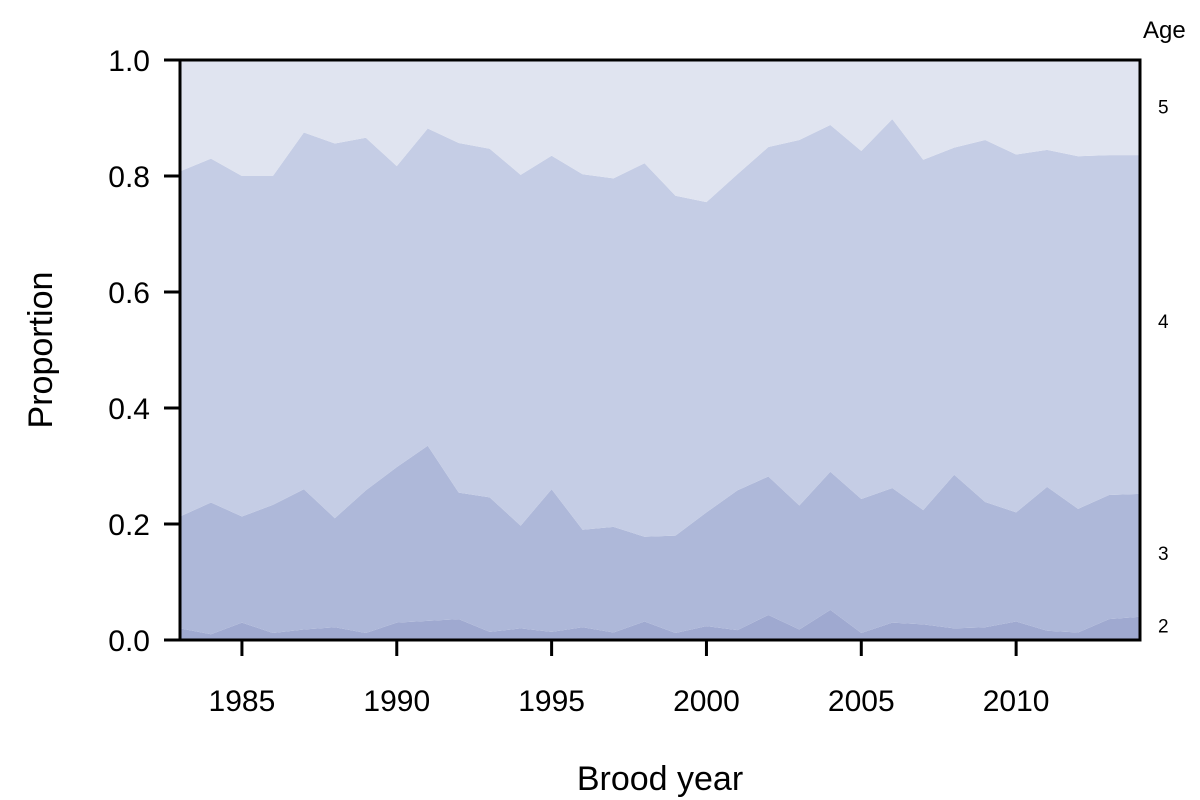 Image resolution: width=1200 pixels, height=800 pixels. Describe the element at coordinates (551, 701) in the screenshot. I see `x-tick-label: 1995` at that location.